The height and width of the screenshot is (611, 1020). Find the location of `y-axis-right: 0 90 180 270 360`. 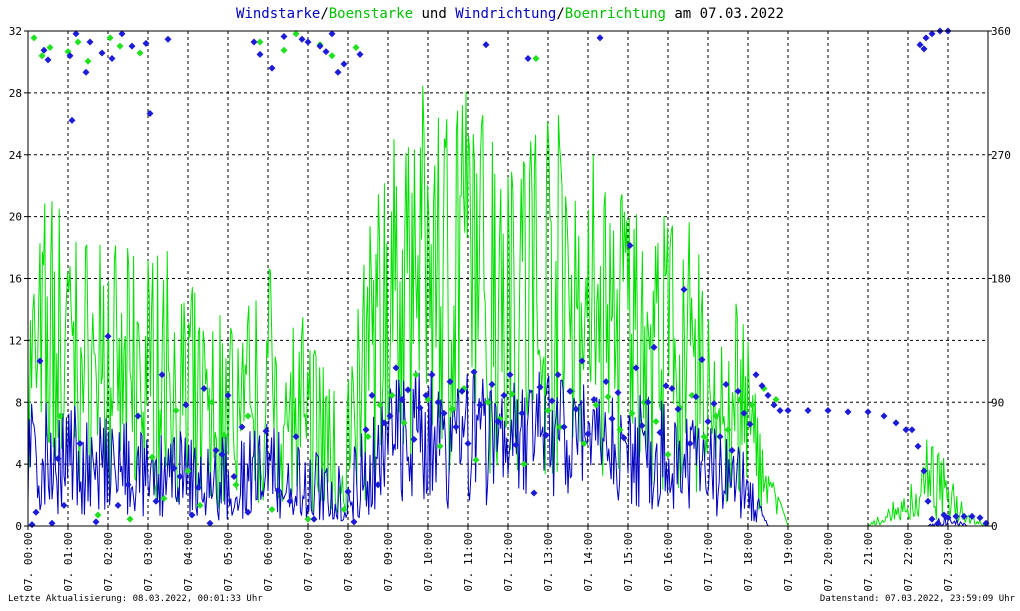

y-axis-right: 0 90 180 270 360 is located at coordinates (999, 279).